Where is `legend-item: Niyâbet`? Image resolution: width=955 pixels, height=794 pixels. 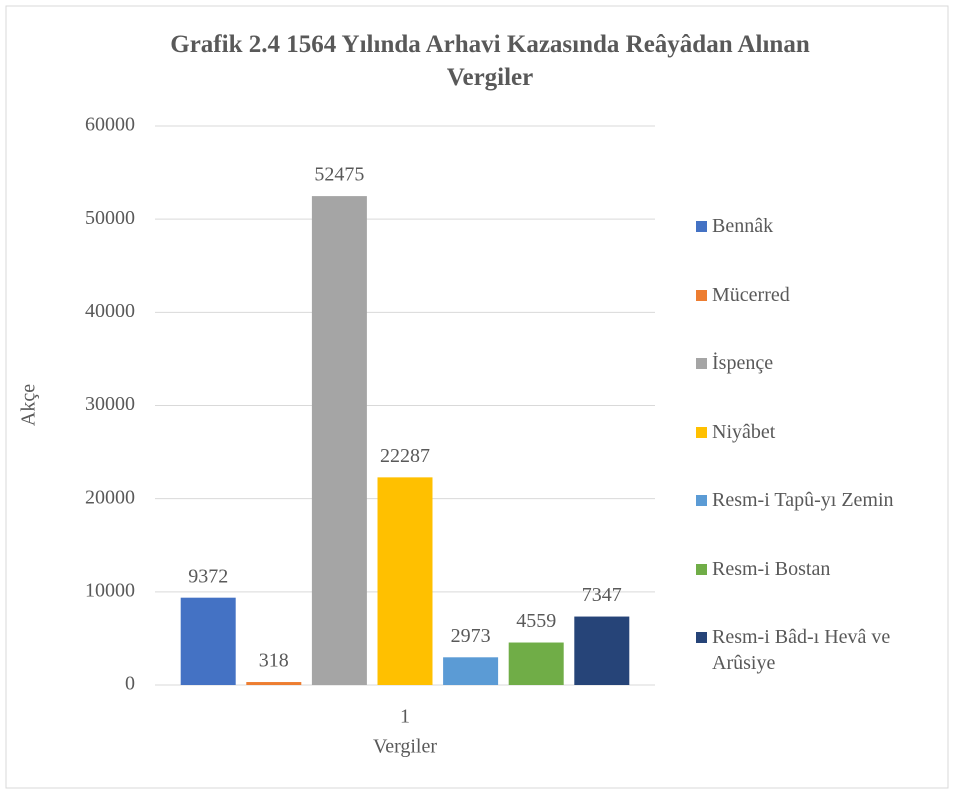
legend-item: Niyâbet is located at coordinates (823, 432).